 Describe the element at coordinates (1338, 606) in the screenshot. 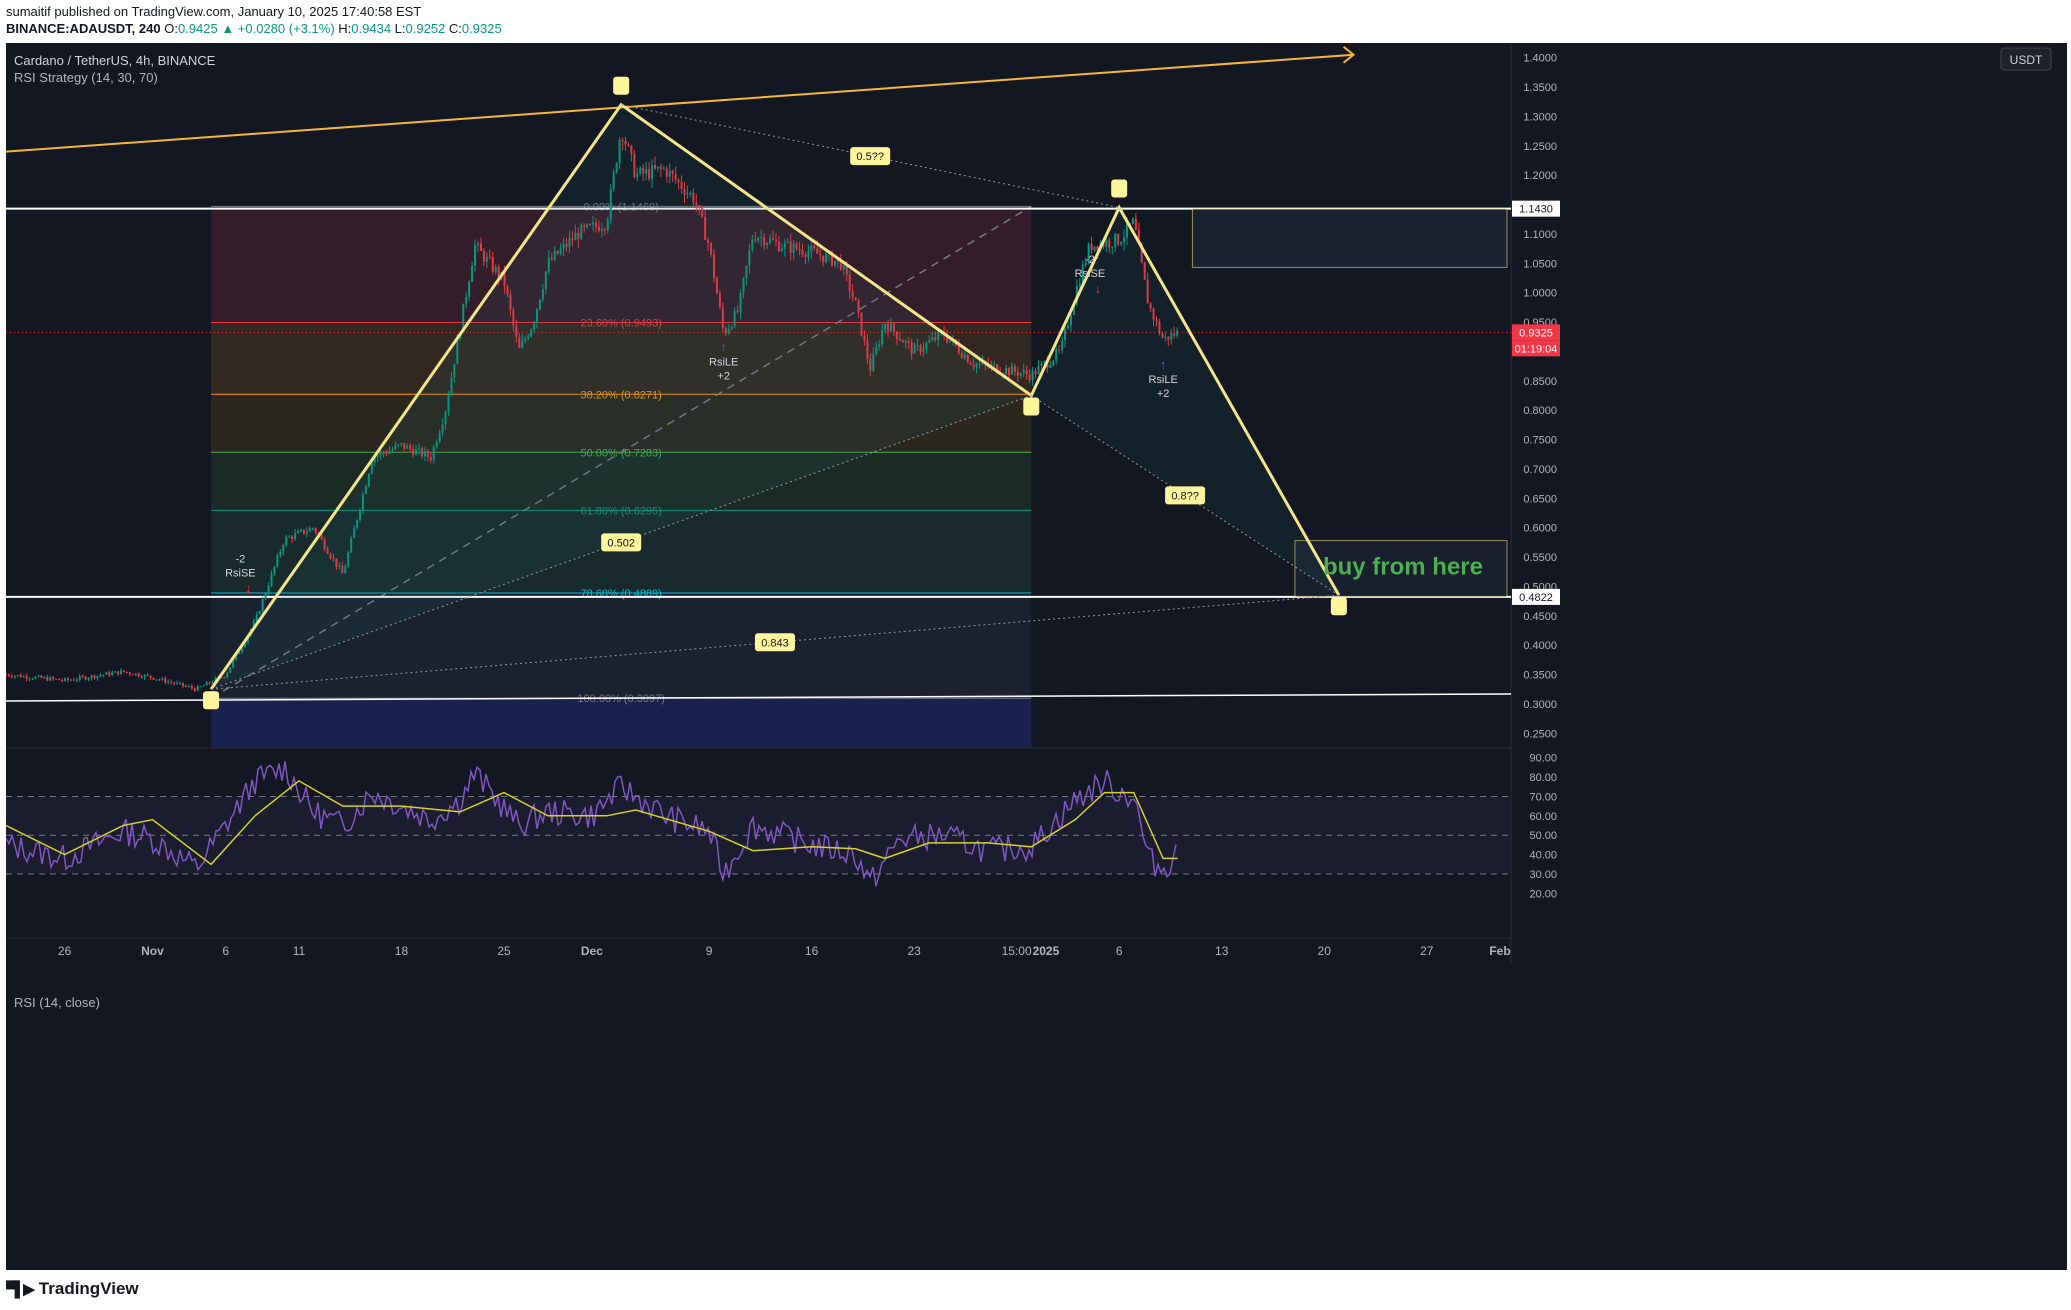

I see `pattern-point-marker` at that location.